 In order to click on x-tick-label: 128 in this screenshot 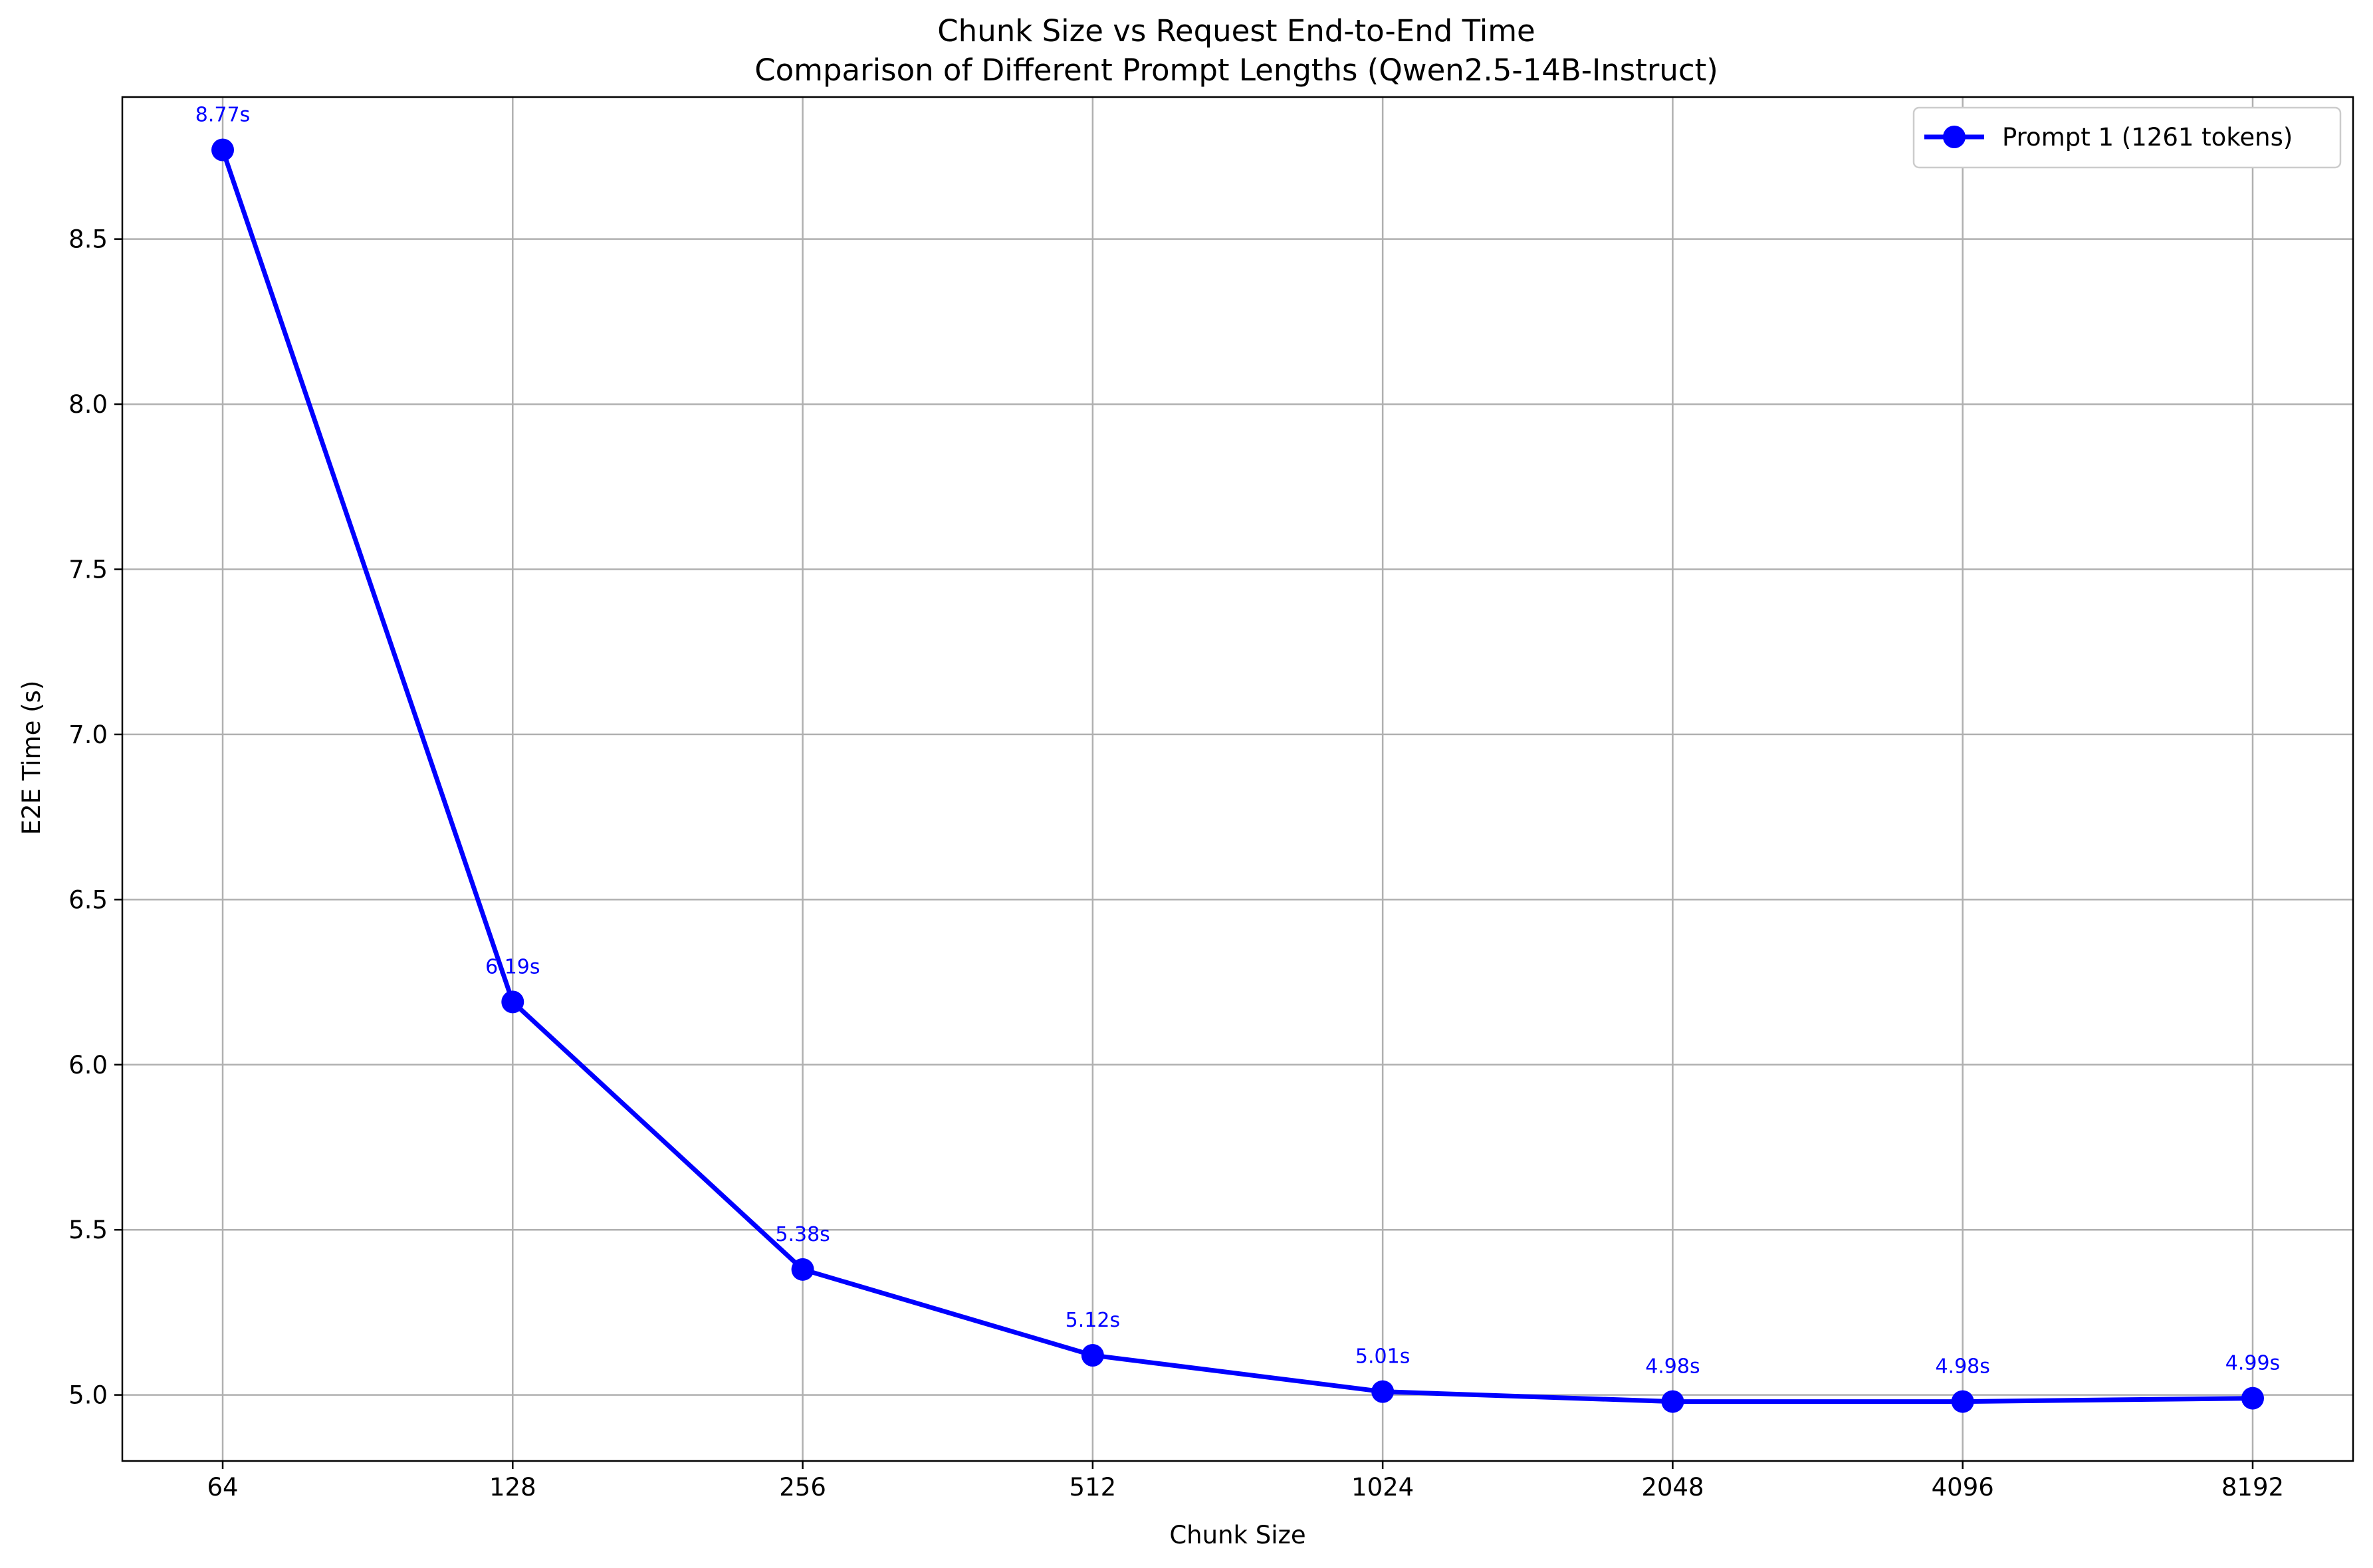, I will do `click(512, 1487)`.